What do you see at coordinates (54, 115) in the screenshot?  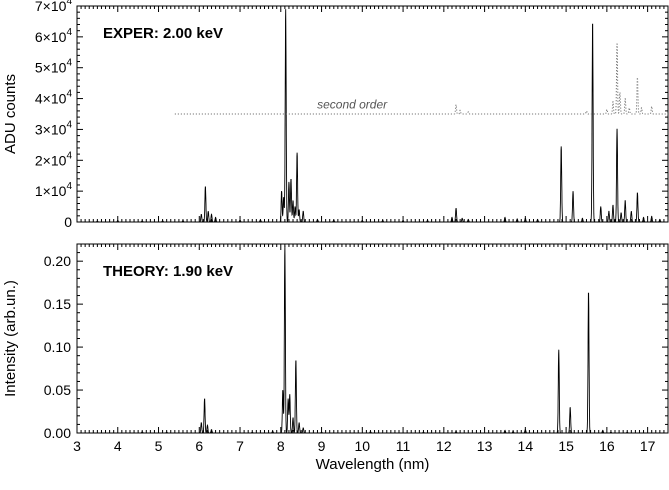 I see `top-y-tick-labels: 0 1×10⁴ 2×10⁴ 3×10⁴ 4×10⁴ 5×10⁴ 6×10⁴ 7×104` at bounding box center [54, 115].